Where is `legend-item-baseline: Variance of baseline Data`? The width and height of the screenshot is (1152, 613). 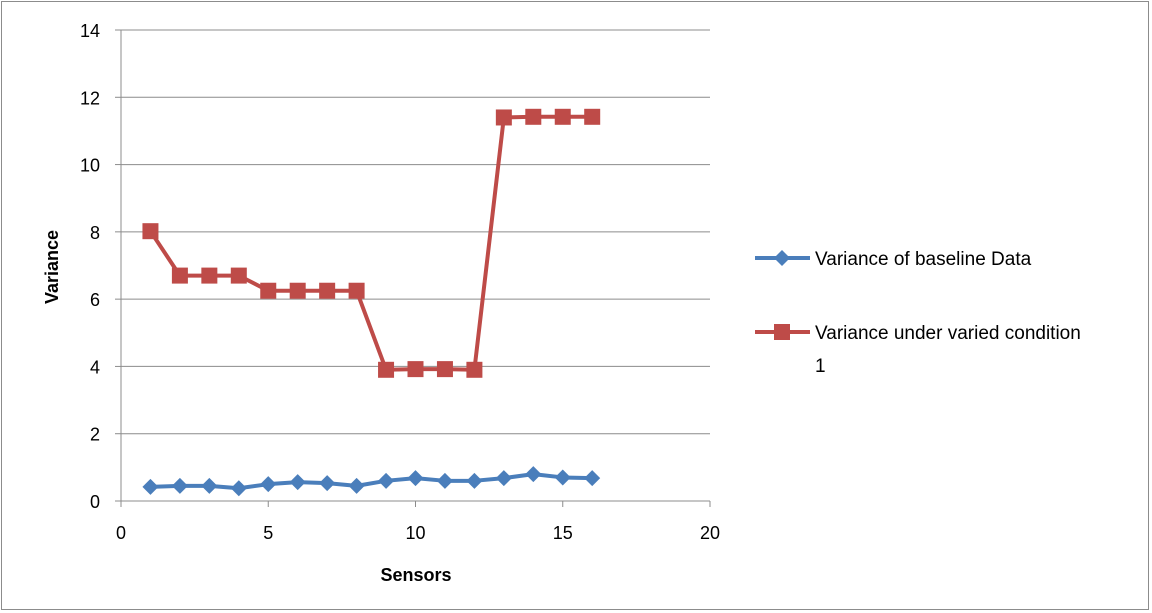 legend-item-baseline: Variance of baseline Data is located at coordinates (893, 259).